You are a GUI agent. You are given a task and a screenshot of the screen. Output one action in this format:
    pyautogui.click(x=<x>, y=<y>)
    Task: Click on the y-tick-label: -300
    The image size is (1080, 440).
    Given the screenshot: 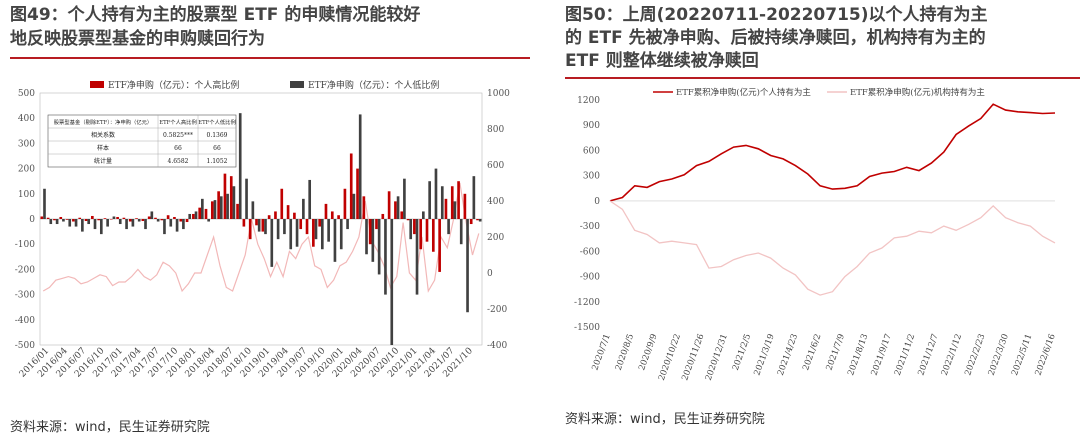 What is the action you would take?
    pyautogui.click(x=590, y=227)
    